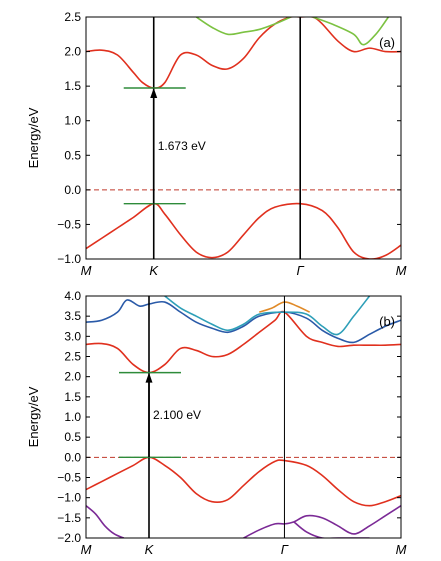 The image size is (441, 561). Describe the element at coordinates (72, 316) in the screenshot. I see `y-tick-label: 3.5` at that location.